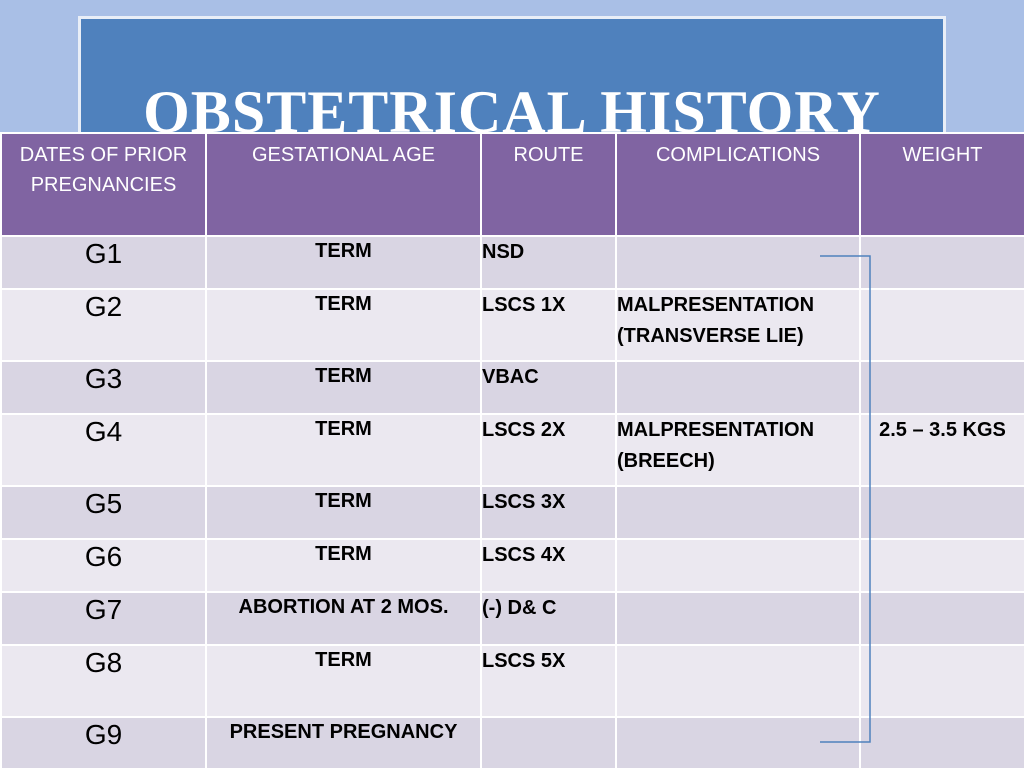 The image size is (1024, 768). I want to click on pregnancy-number: G1, so click(103, 262).